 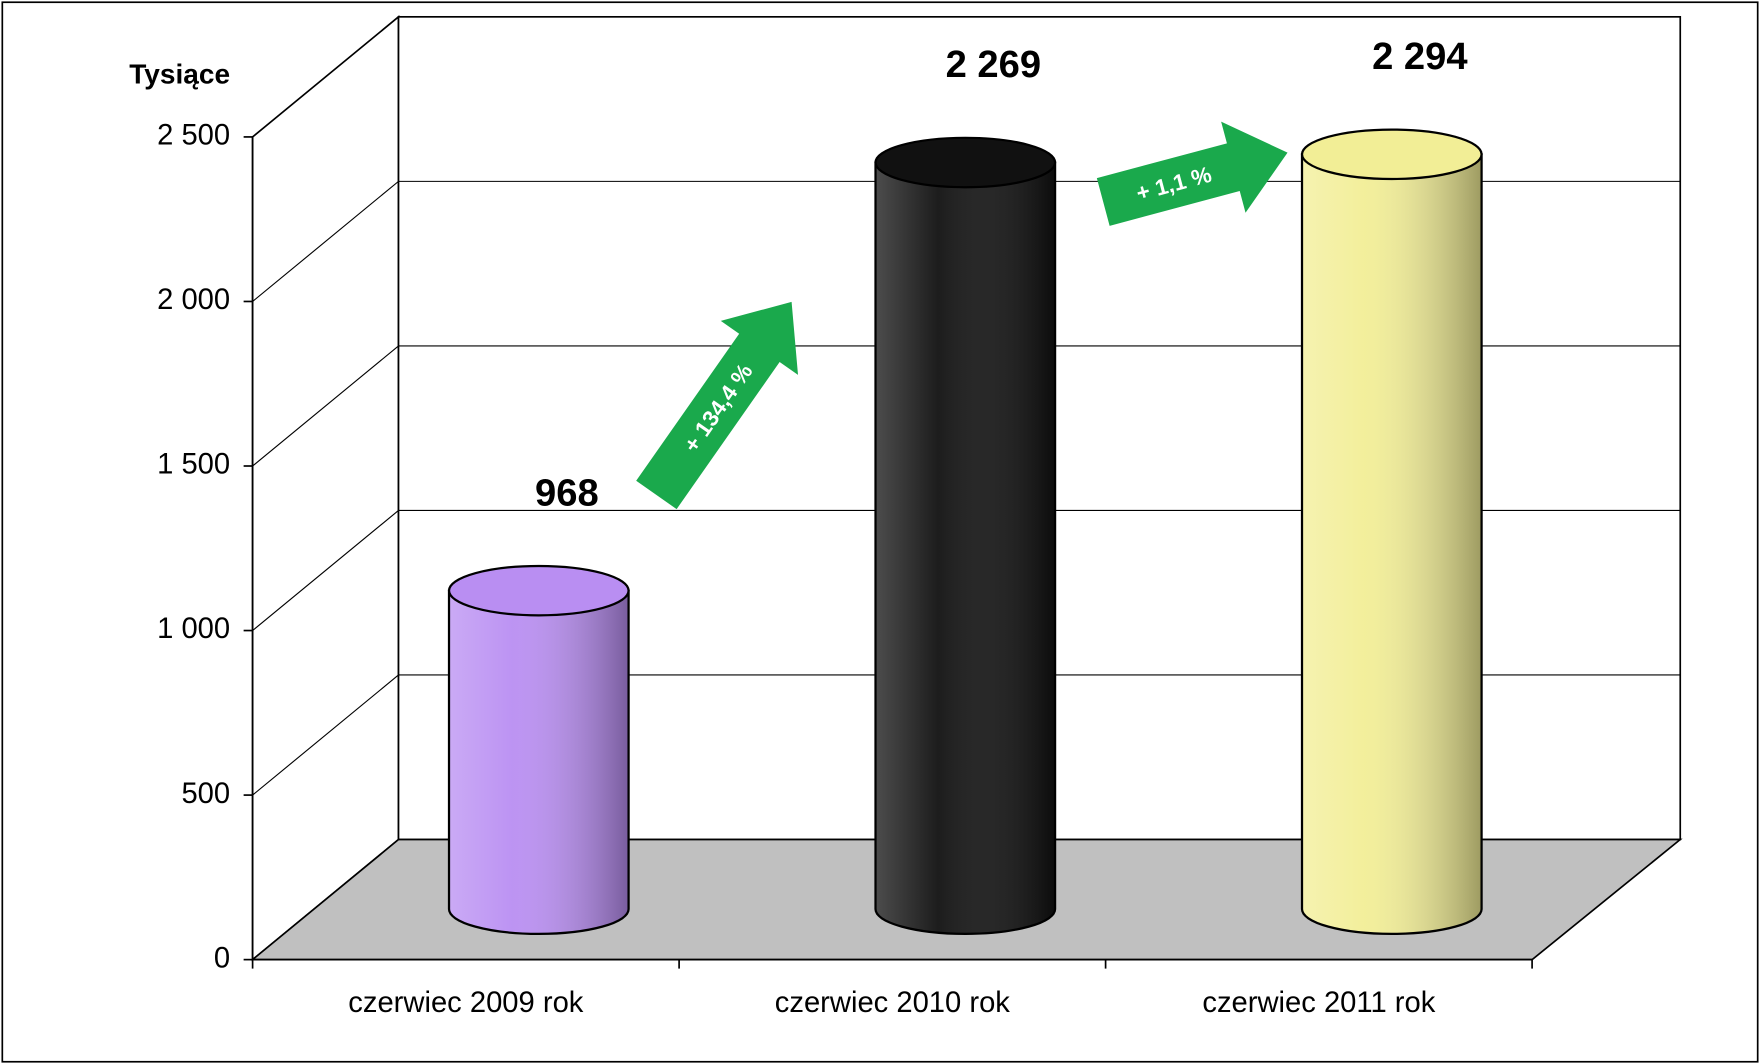 What do you see at coordinates (193, 300) in the screenshot?
I see `y-tick-label: 2 000` at bounding box center [193, 300].